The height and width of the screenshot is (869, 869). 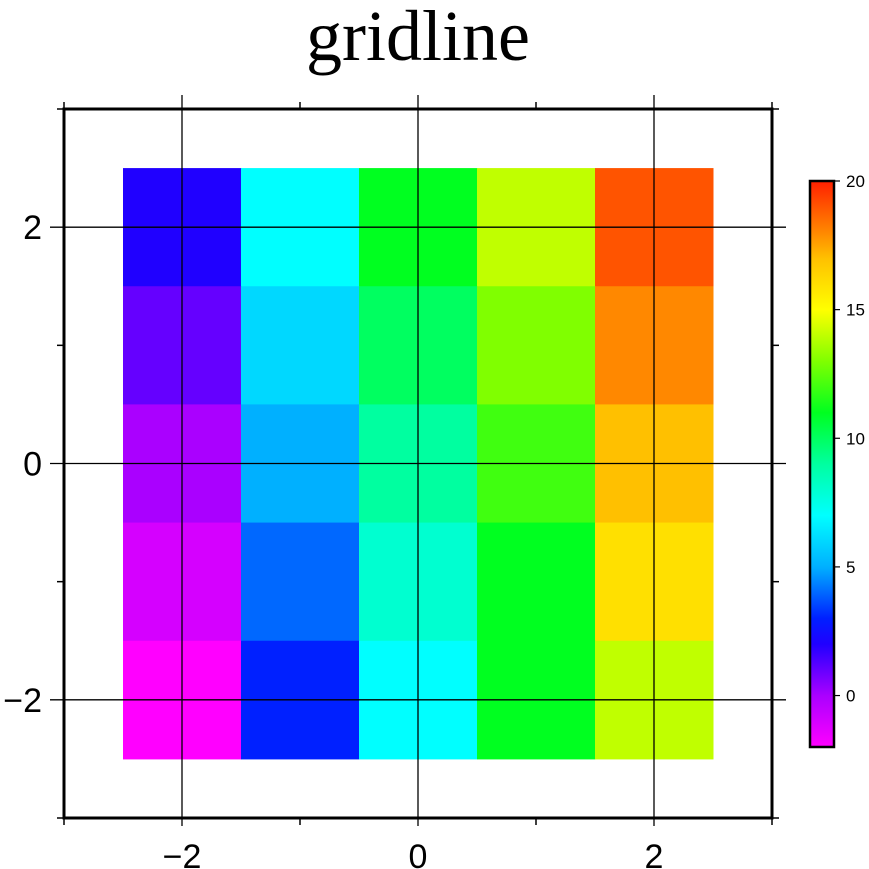 What do you see at coordinates (182, 853) in the screenshot?
I see `x-tick-label: −2` at bounding box center [182, 853].